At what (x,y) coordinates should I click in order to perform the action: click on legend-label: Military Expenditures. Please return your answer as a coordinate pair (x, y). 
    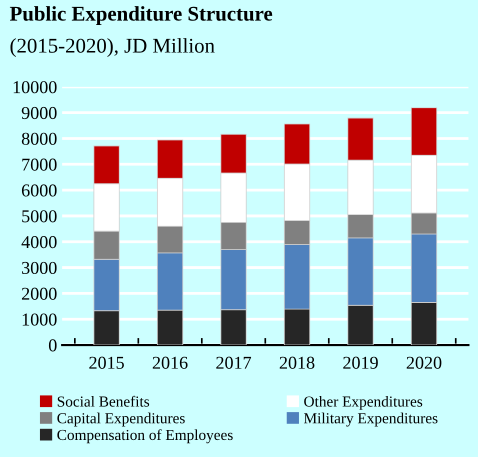
    Looking at the image, I should click on (371, 419).